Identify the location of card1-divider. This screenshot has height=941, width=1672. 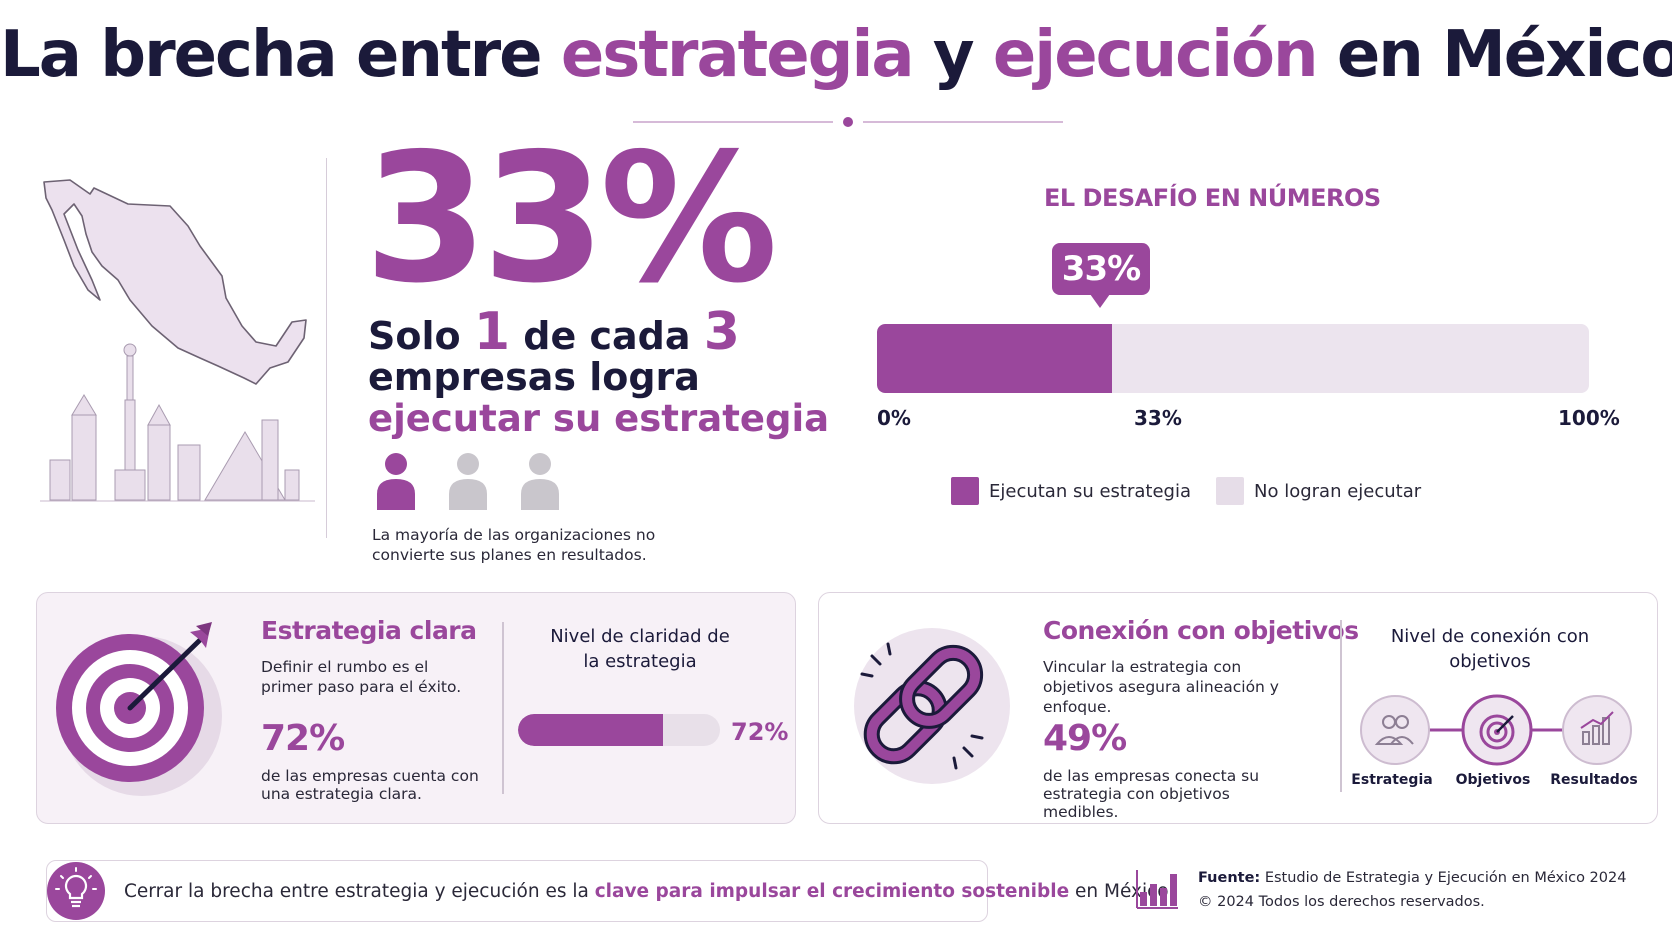
(503, 708).